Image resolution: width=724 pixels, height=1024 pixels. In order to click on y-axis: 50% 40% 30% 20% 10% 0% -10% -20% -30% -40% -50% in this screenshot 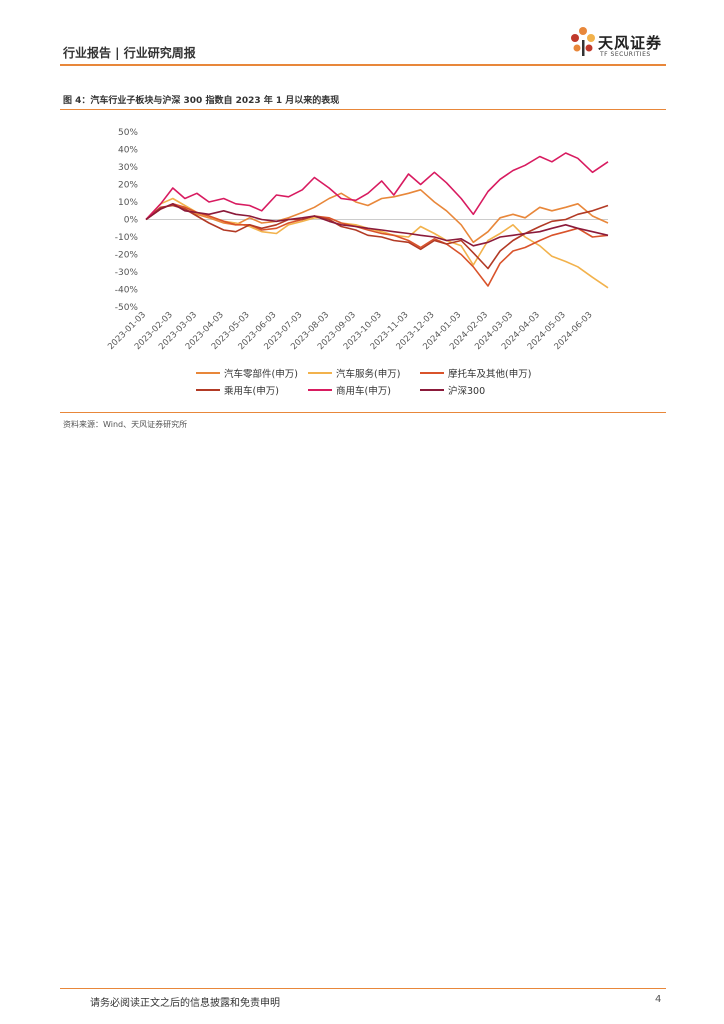, I will do `click(127, 220)`.